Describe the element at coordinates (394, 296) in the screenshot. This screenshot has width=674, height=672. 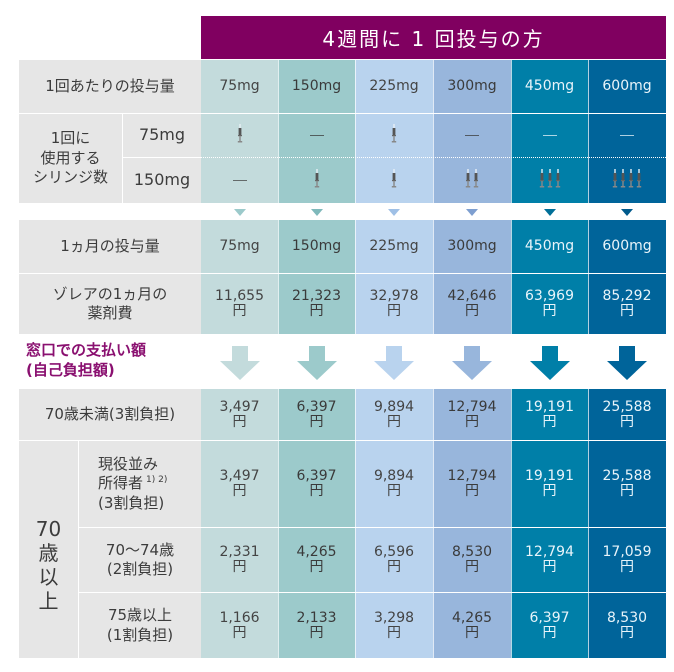
I see `cell-value: 32,978` at that location.